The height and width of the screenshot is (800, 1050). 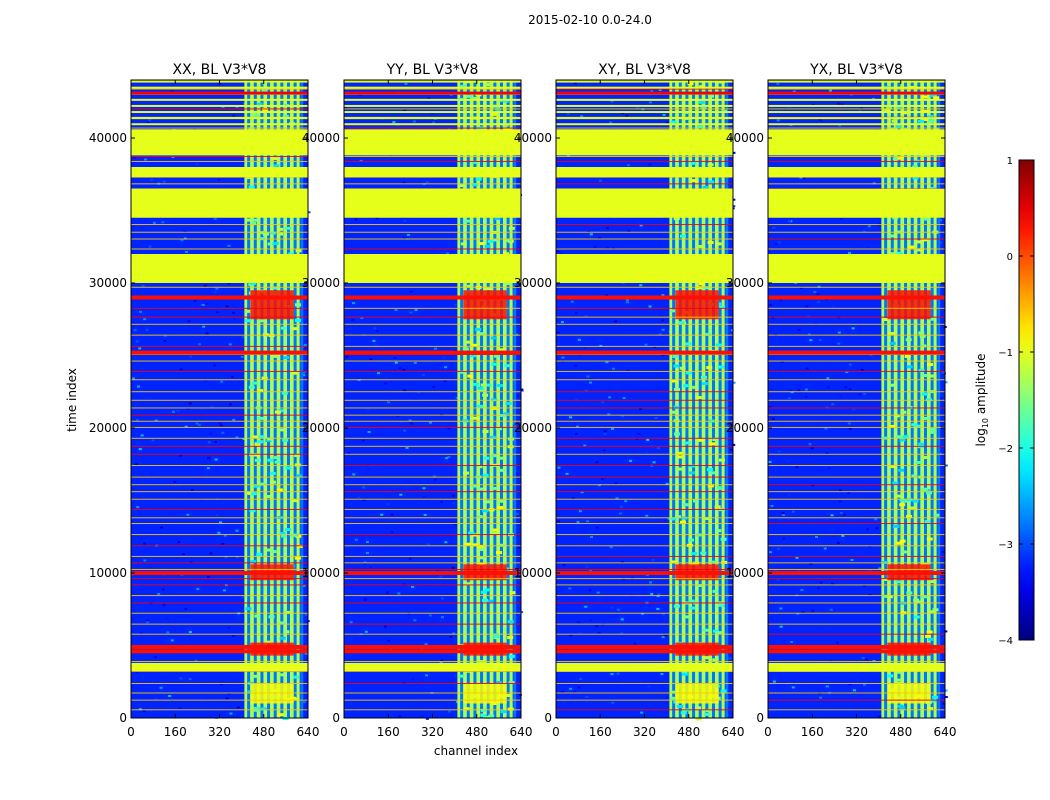 I want to click on y-tick-label: 30000, so click(x=533, y=283).